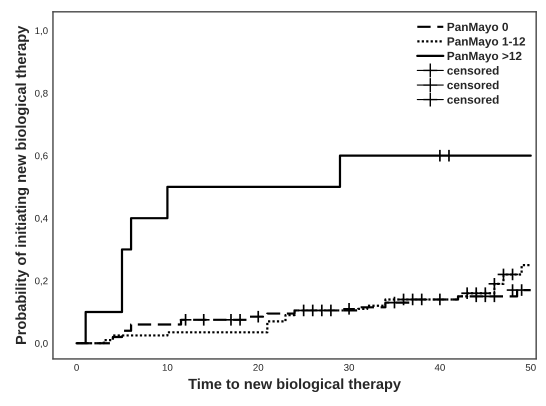 The width and height of the screenshot is (546, 406). I want to click on x-axis-title: Time to new biological therapy, so click(294, 385).